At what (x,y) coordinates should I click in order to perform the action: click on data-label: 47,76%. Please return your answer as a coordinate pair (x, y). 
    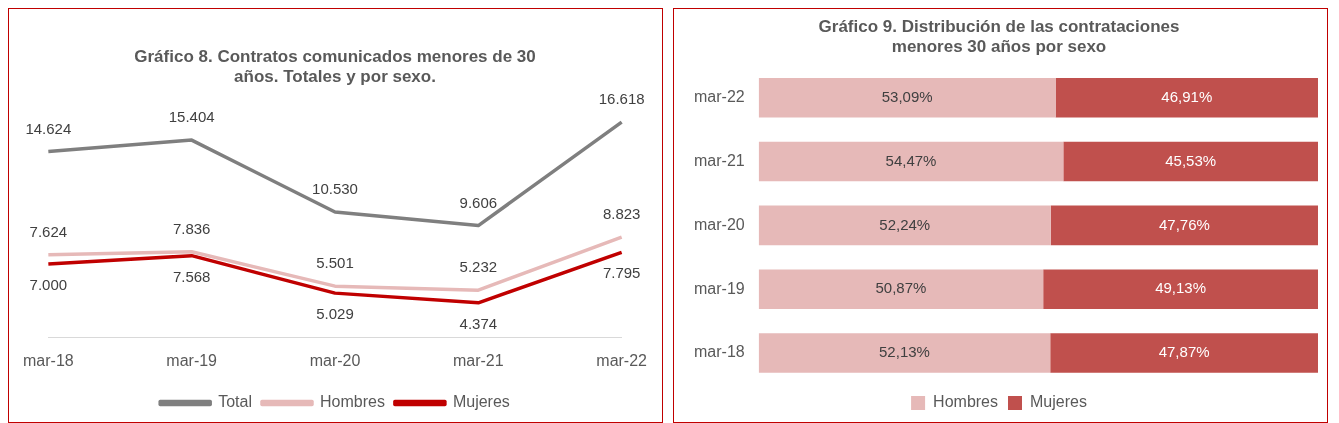
    Looking at the image, I should click on (1184, 224).